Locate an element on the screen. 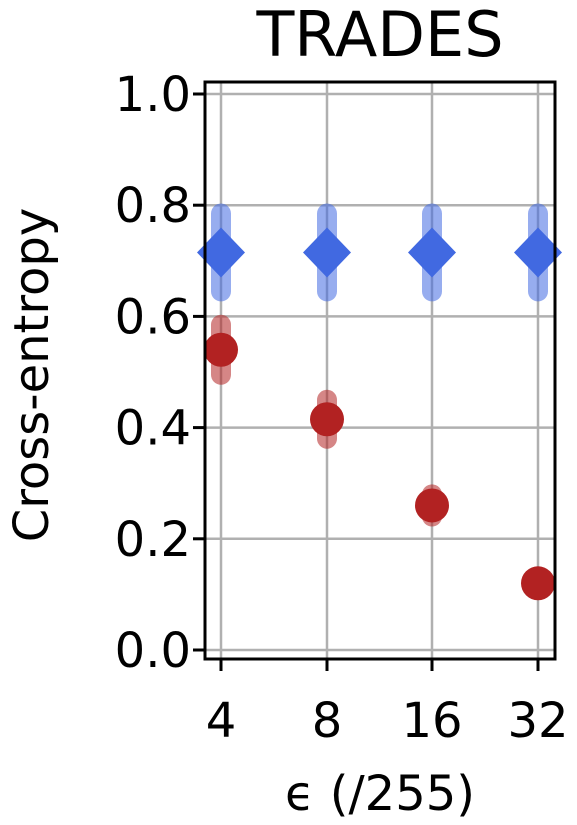 The height and width of the screenshot is (825, 577). x-axis-label: ϵ (/255) is located at coordinates (380, 794).